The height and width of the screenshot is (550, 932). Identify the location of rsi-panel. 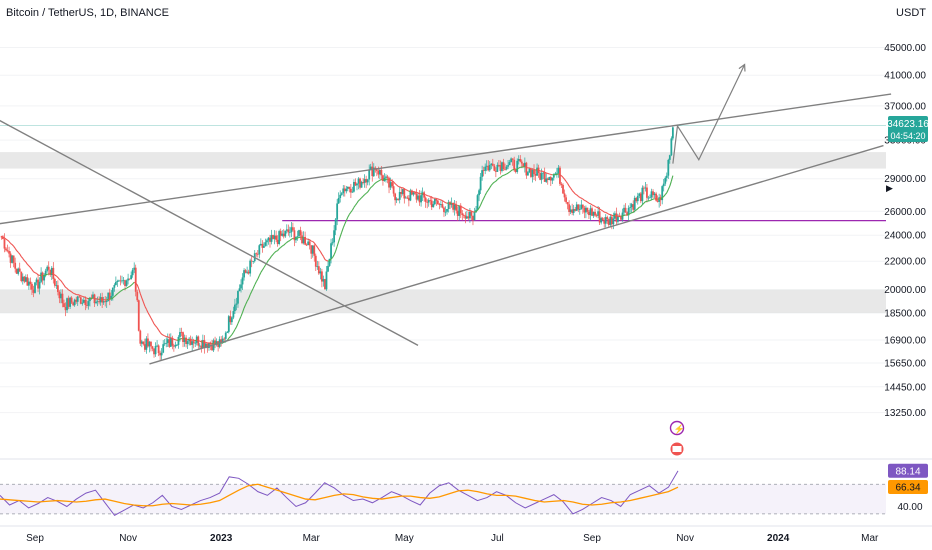
(443, 493).